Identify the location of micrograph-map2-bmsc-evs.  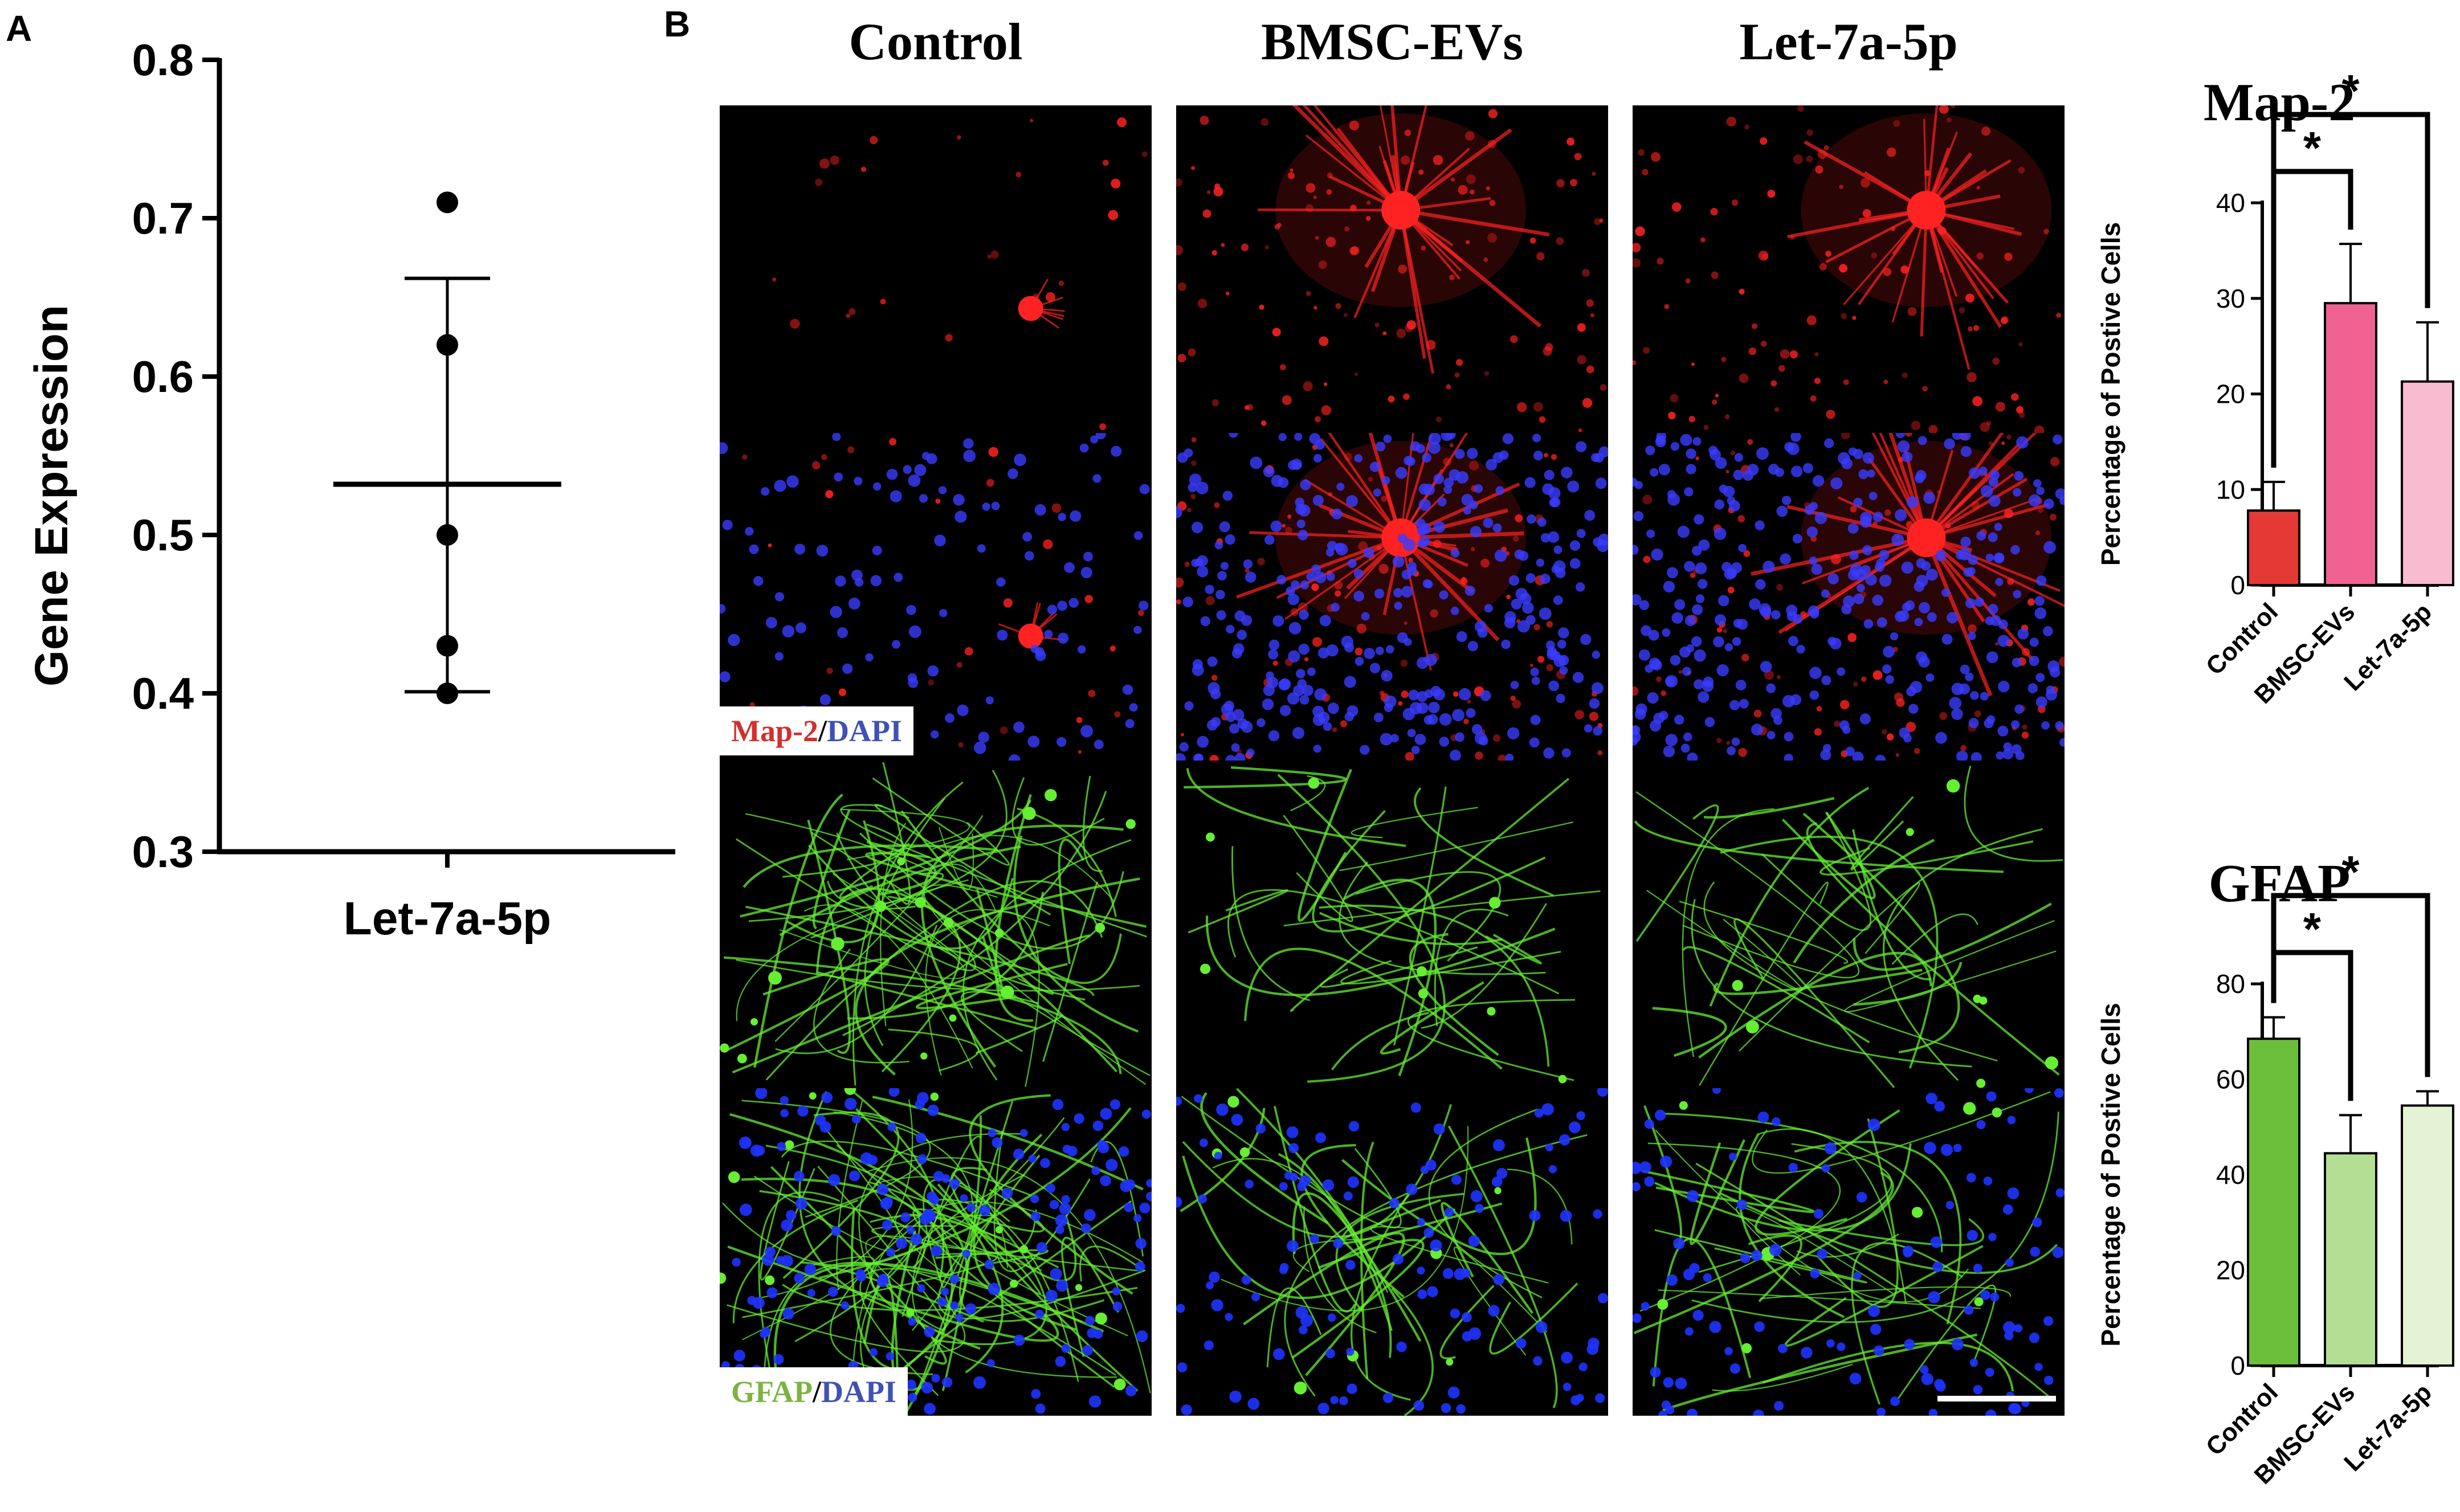
(1392, 269).